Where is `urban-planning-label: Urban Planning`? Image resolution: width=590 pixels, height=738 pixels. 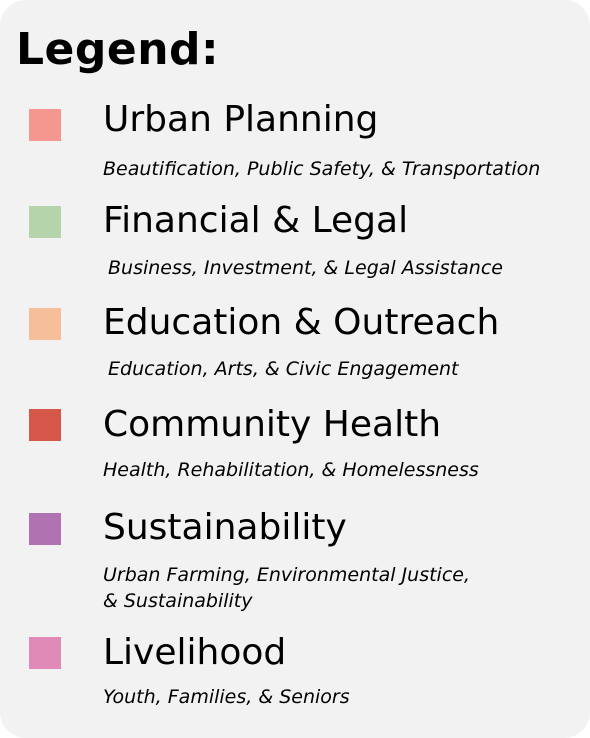 urban-planning-label: Urban Planning is located at coordinates (241, 119).